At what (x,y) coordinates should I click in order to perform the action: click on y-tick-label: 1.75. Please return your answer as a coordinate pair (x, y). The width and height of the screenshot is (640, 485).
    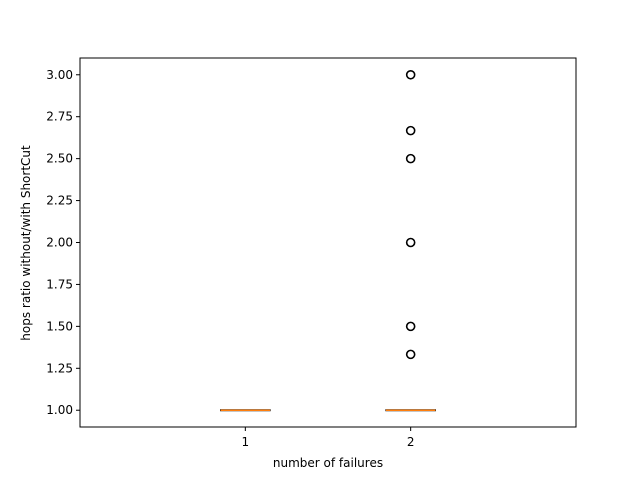
    Looking at the image, I should click on (59, 284).